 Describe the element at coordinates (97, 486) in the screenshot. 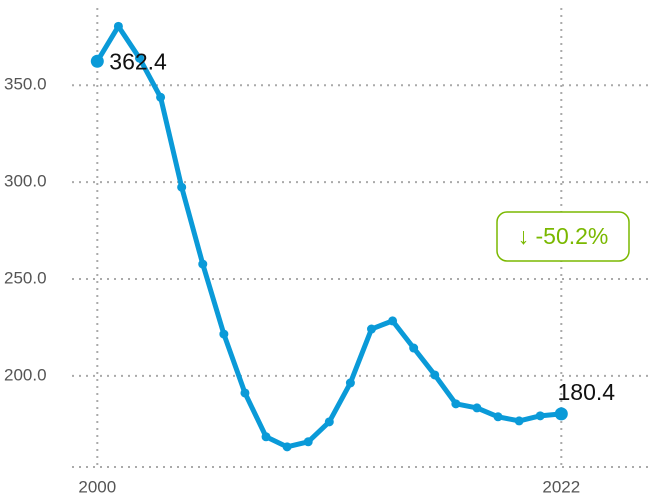

I see `x-tick-label: 2000` at that location.